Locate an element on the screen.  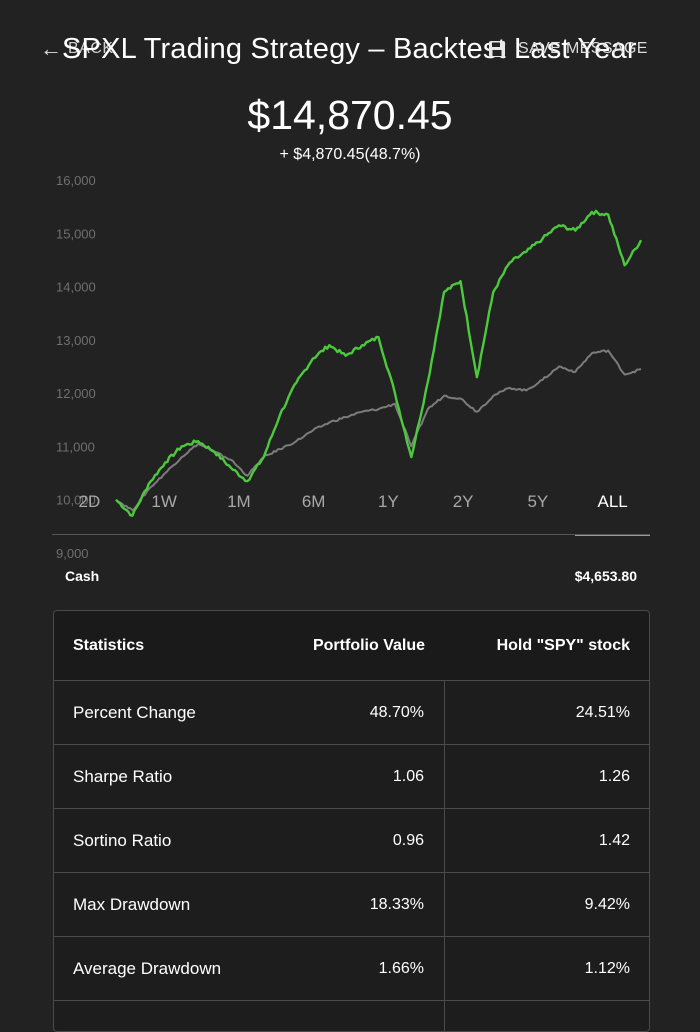
stat-portfolio: 1.66% is located at coordinates (352, 968).